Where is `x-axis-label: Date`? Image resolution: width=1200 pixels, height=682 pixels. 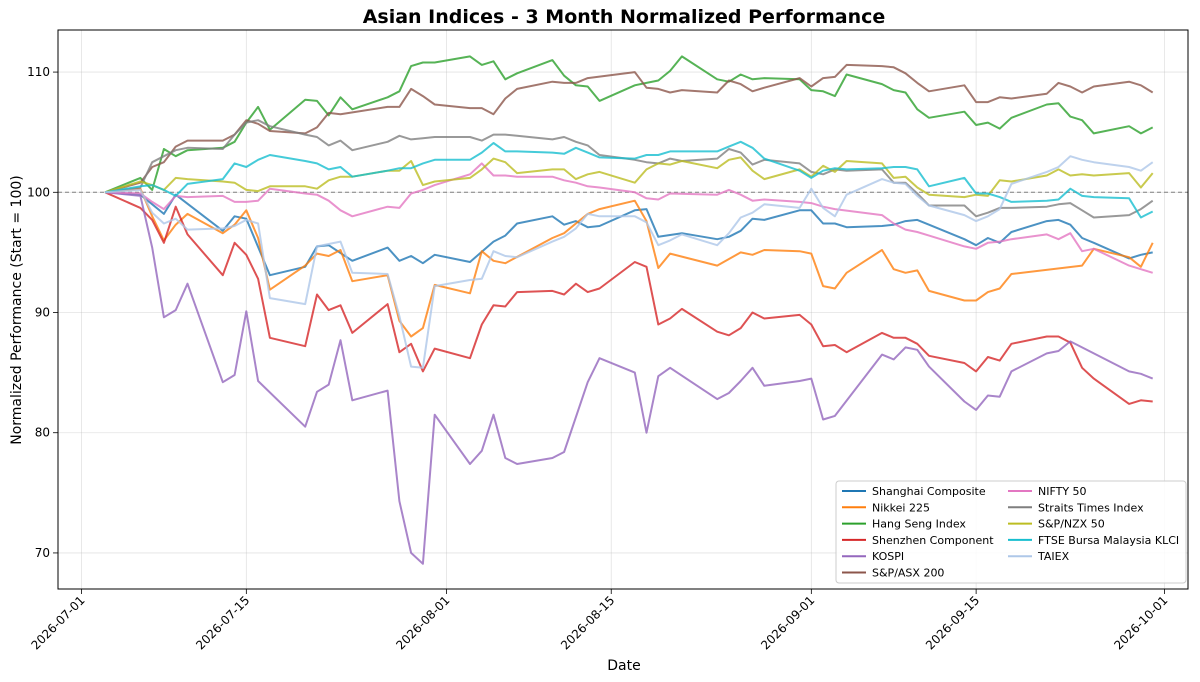 x-axis-label: Date is located at coordinates (623, 666).